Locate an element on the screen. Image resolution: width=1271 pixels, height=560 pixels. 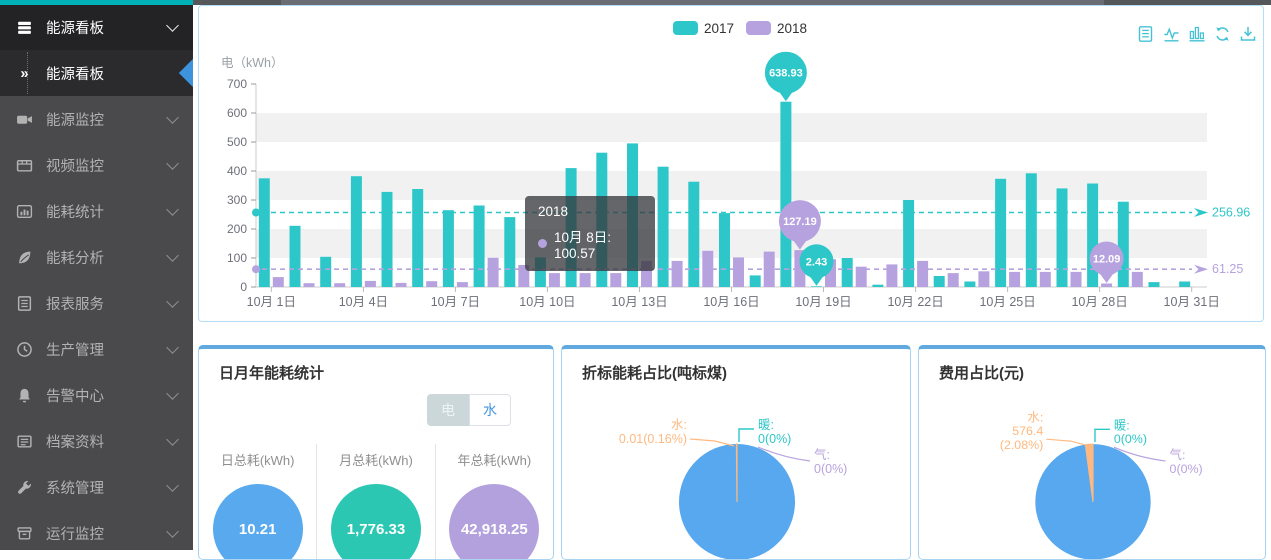
stat-label: 年总耗(kWh) is located at coordinates (494, 460).